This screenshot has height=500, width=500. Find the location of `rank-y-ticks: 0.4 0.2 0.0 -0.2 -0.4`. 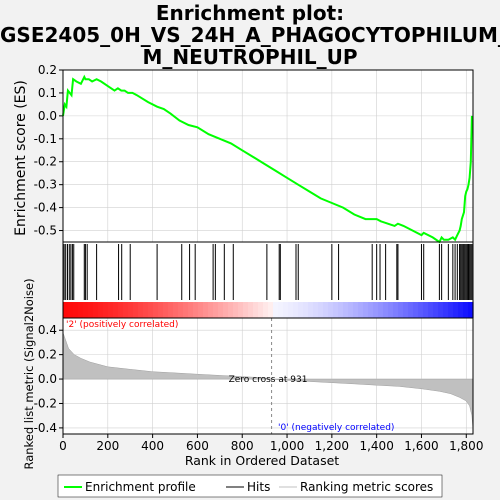

rank-y-ticks: 0.4 0.2 0.0 -0.2 -0.4 is located at coordinates (48, 379).